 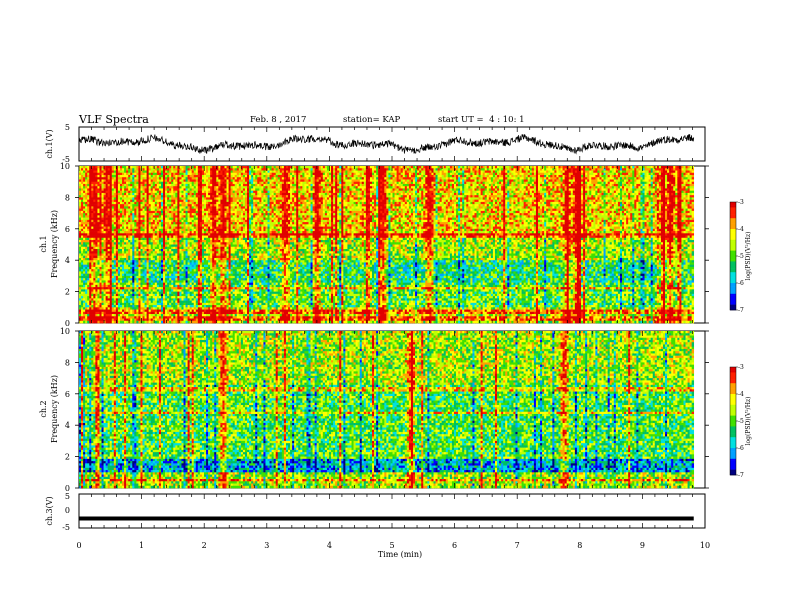 I want to click on spectrogram-ch1-ylabel-frequency: Frequency (kHz), so click(x=54, y=244).